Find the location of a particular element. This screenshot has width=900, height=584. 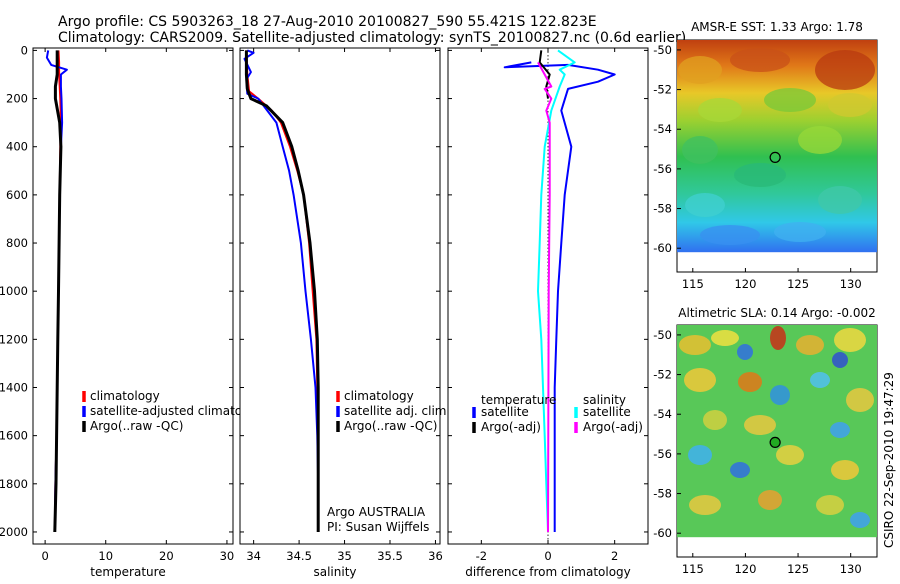

salinity-xtick-label: 34.5 is located at coordinates (299, 556).